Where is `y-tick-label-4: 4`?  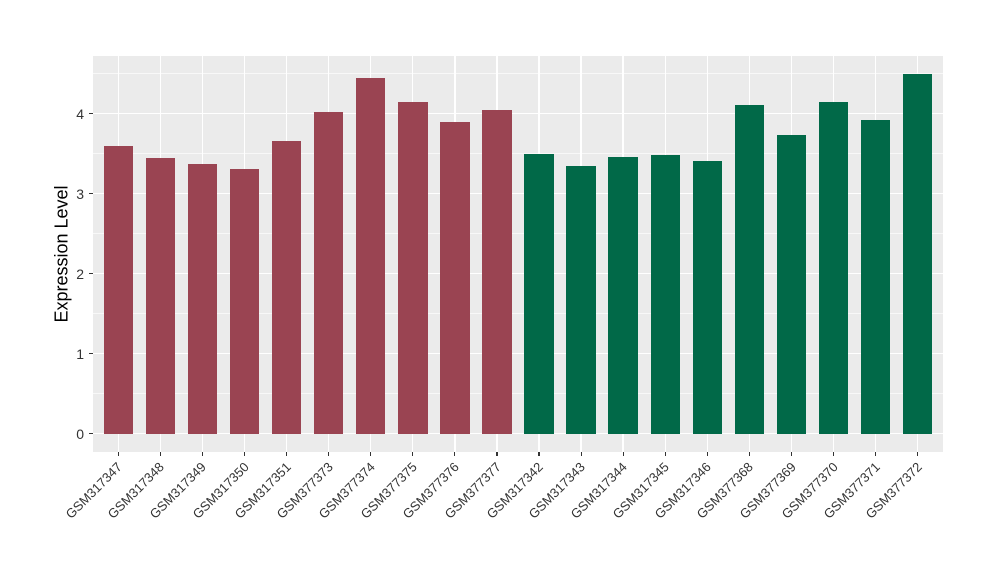 y-tick-label-4: 4 is located at coordinates (80, 113).